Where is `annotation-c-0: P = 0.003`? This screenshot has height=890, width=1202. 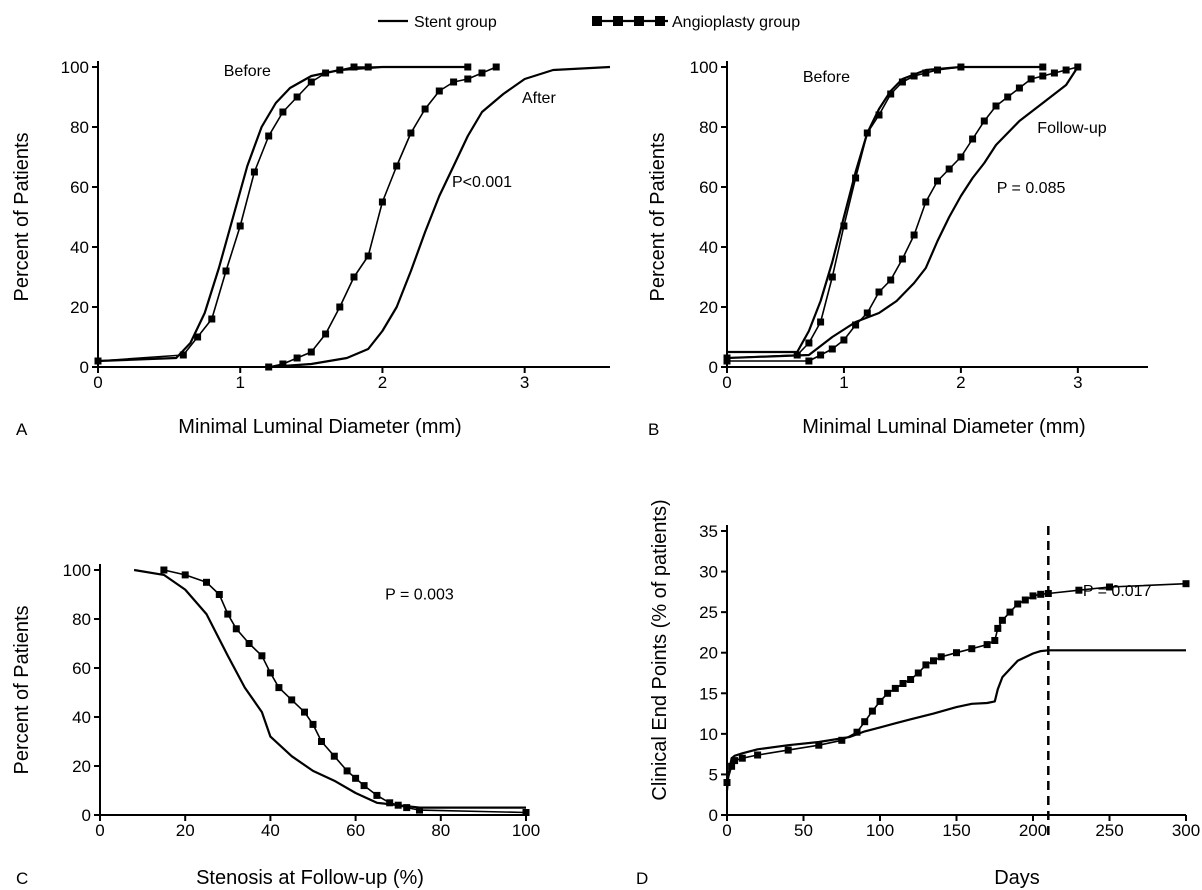
annotation-c-0: P = 0.003 is located at coordinates (419, 594).